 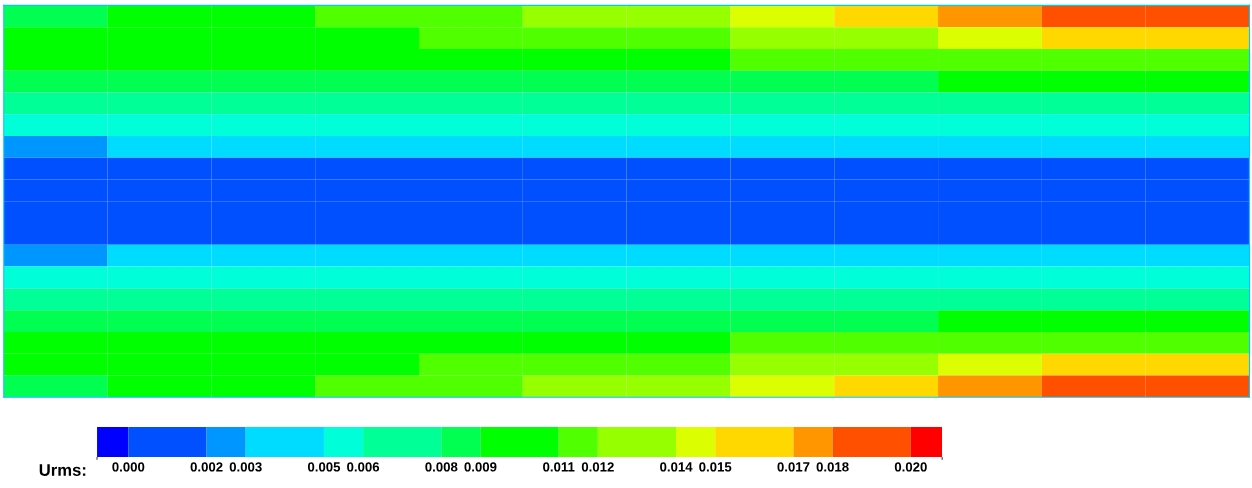 What do you see at coordinates (597, 467) in the screenshot?
I see `color-bar-label: 0.012` at bounding box center [597, 467].